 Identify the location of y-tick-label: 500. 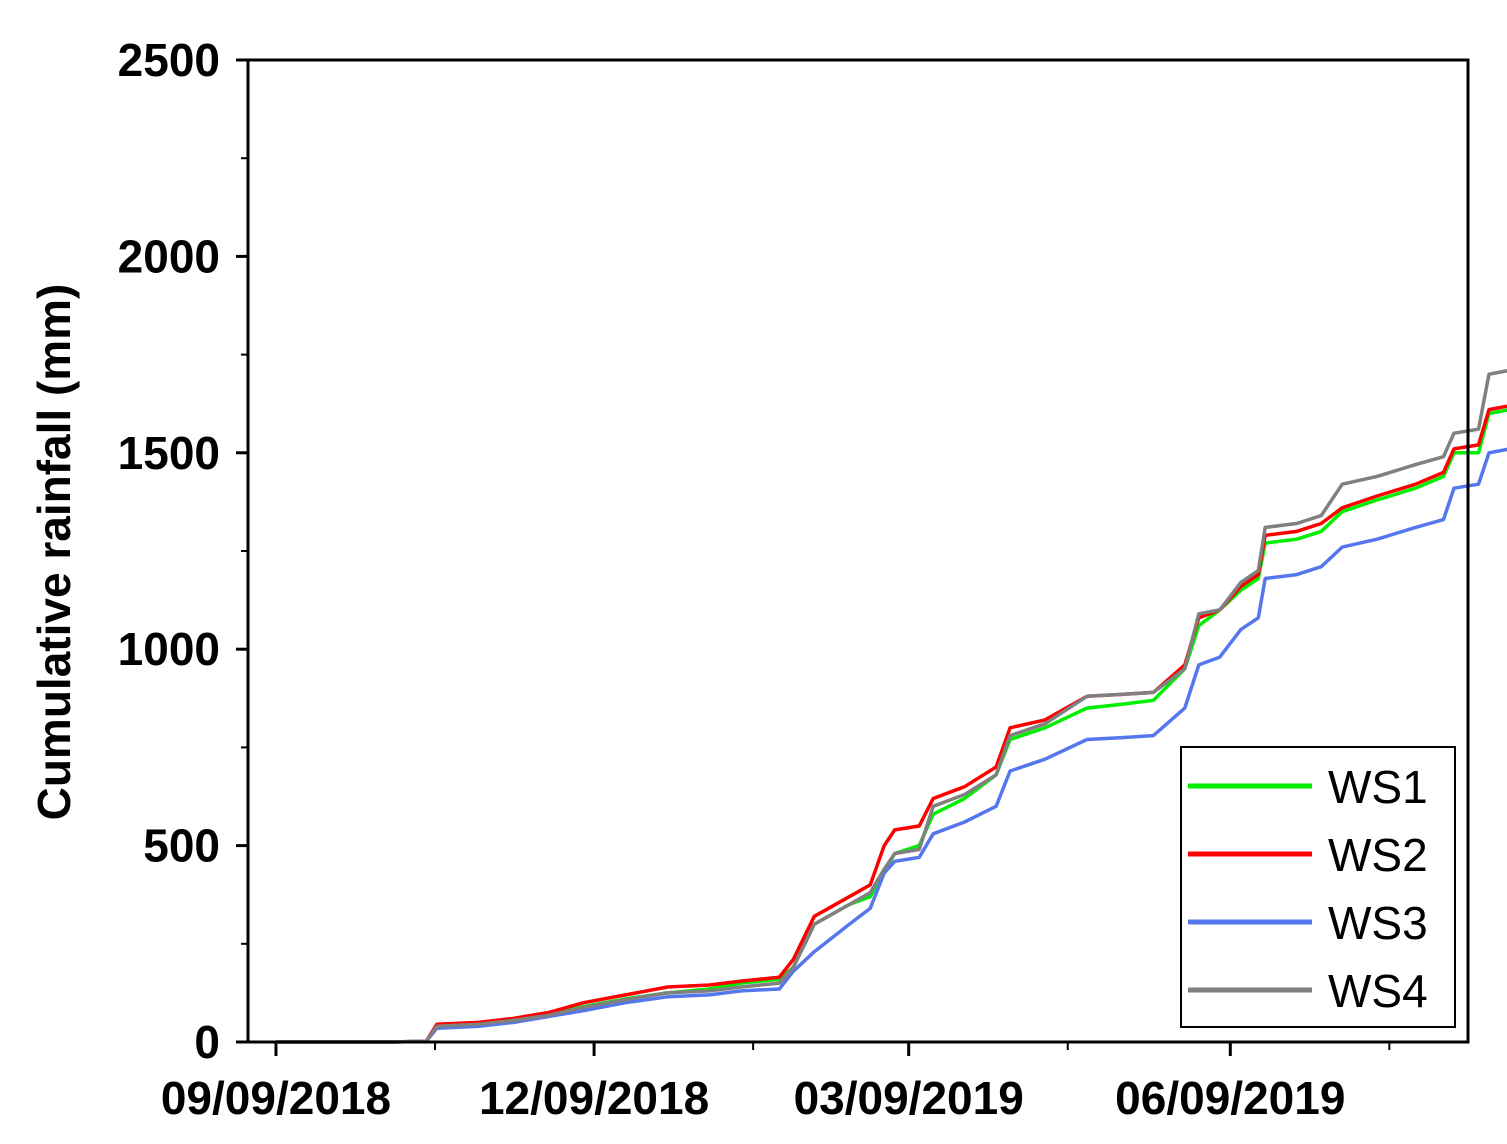
(181, 846).